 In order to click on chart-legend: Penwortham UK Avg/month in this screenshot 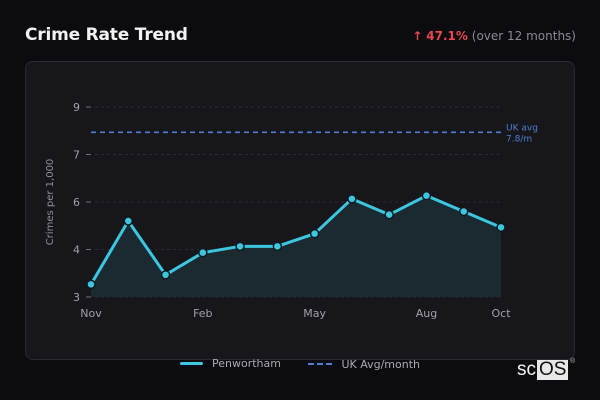, I will do `click(300, 363)`.